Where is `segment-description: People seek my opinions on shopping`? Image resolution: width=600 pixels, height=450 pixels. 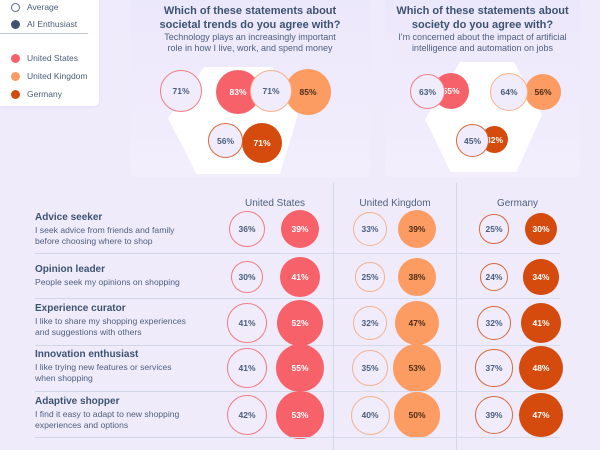 segment-description: People seek my opinions on shopping is located at coordinates (130, 282).